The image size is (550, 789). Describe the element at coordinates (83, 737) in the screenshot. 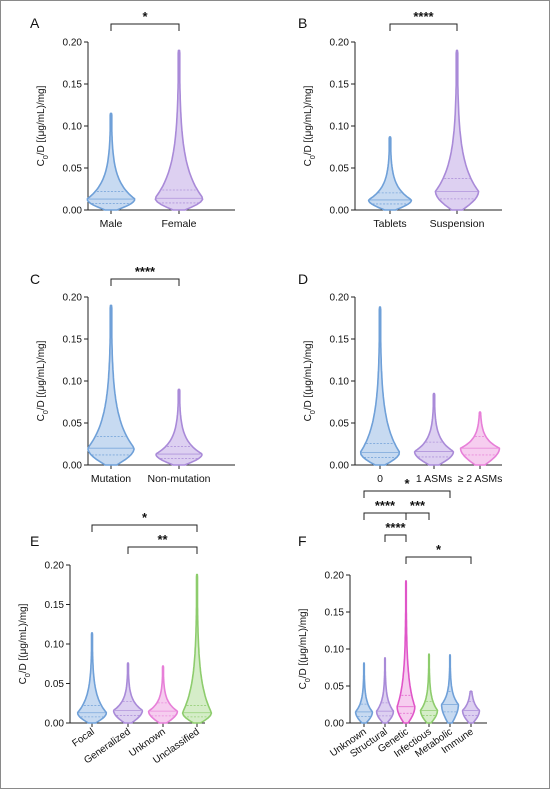

I see `x-tick-label: Focal` at that location.